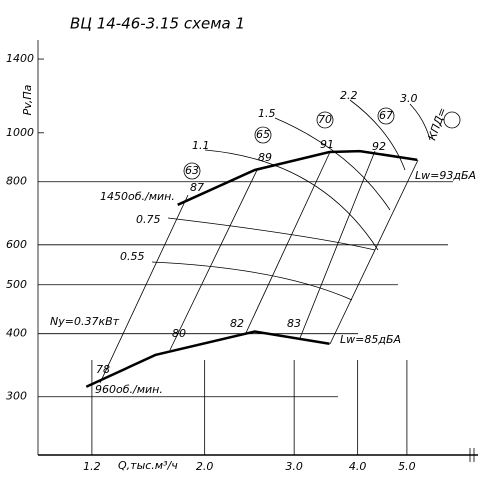 The image size is (500, 488). Describe the element at coordinates (265, 157) in the screenshot. I see `annotation: 89` at that location.